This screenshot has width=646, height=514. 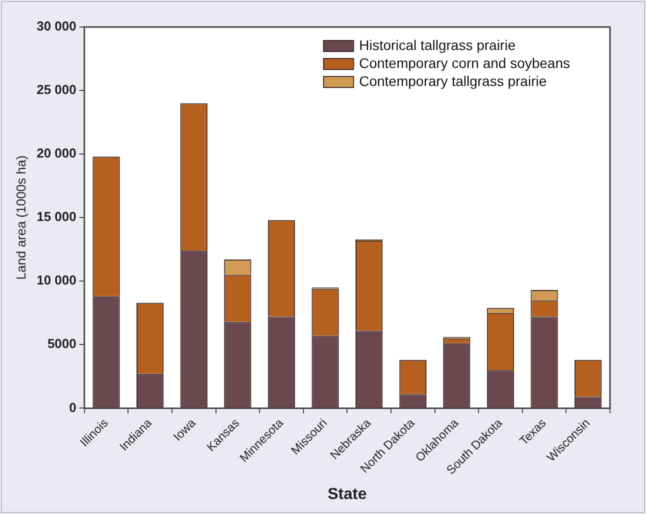 What do you see at coordinates (56, 90) in the screenshot?
I see `y-tick-label: 25 000` at bounding box center [56, 90].